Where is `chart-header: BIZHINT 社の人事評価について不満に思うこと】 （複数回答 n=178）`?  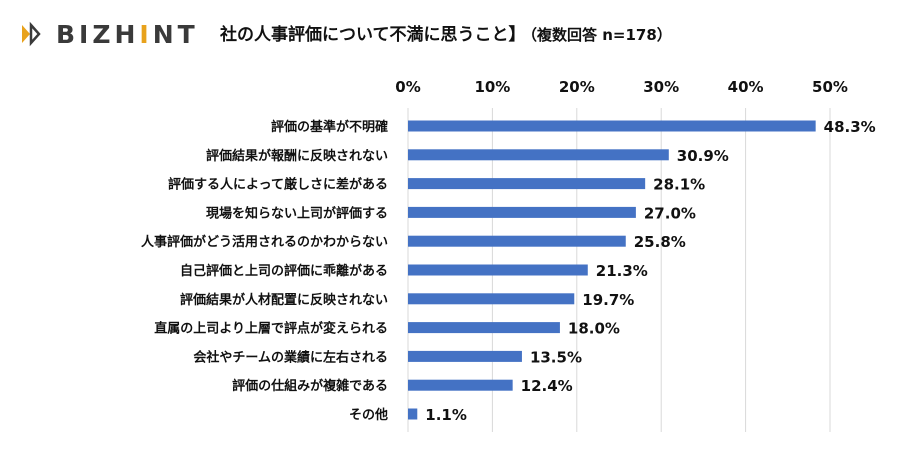
chart-header: BIZHINT 社の人事評価について不満に思うこと】 （複数回答 n=178） is located at coordinates (450, 32).